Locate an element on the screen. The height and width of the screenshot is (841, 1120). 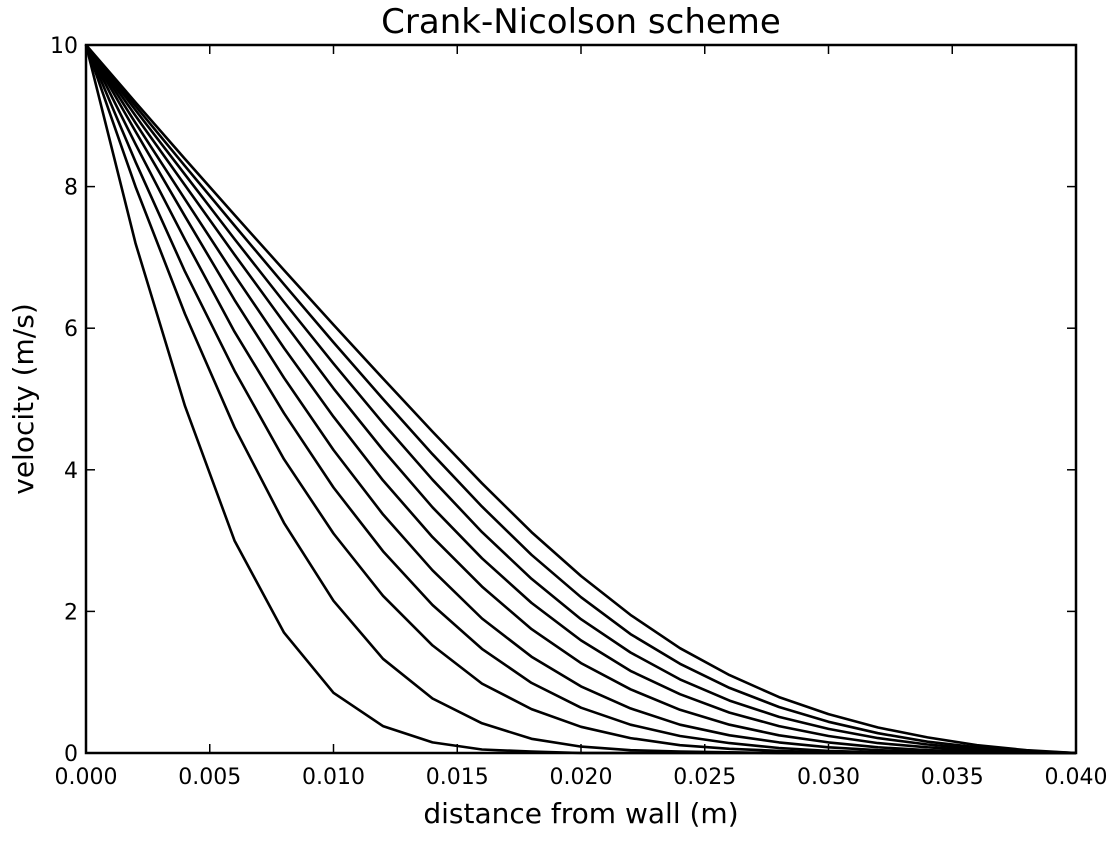
y-axis-label: velocity (m/s) is located at coordinates (23, 398).